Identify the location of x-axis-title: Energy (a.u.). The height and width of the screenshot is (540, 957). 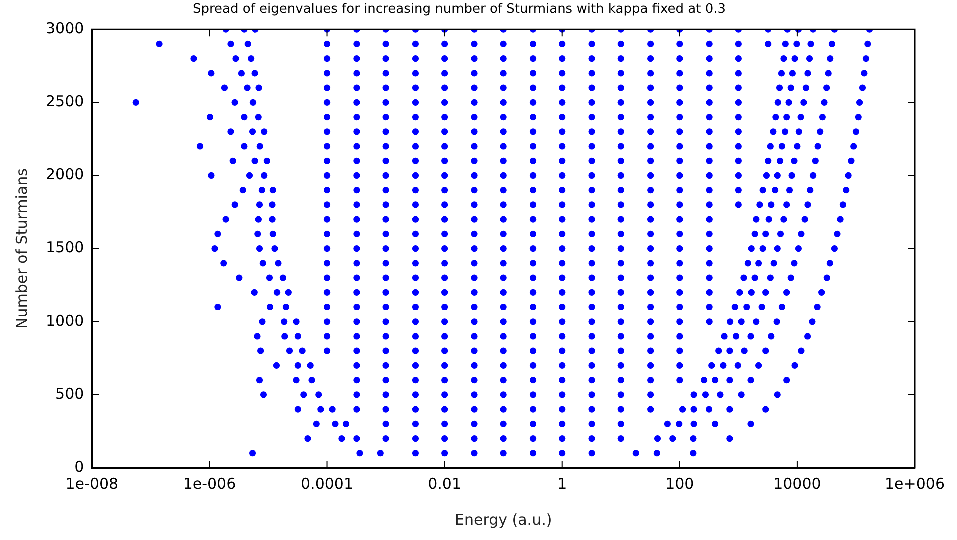
(503, 519).